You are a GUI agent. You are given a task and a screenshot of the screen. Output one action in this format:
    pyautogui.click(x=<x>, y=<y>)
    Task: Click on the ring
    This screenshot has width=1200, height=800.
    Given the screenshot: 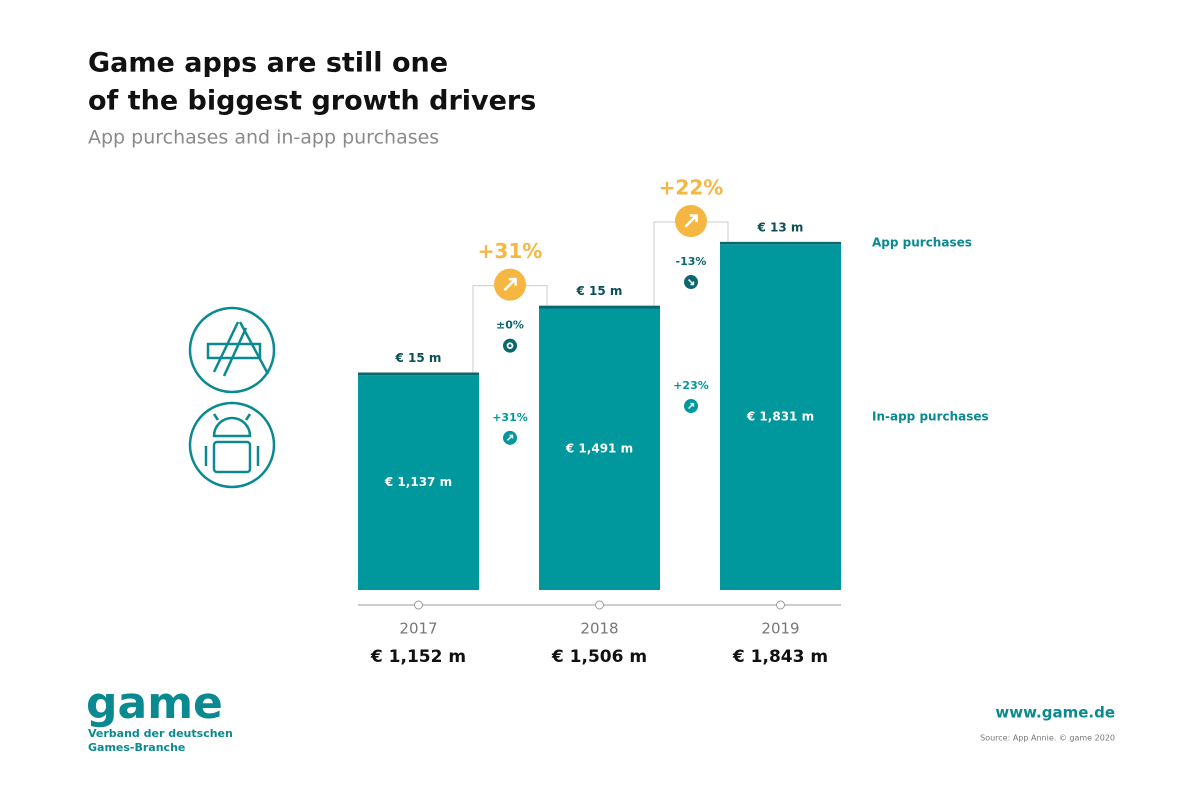 What is the action you would take?
    pyautogui.click(x=510, y=346)
    